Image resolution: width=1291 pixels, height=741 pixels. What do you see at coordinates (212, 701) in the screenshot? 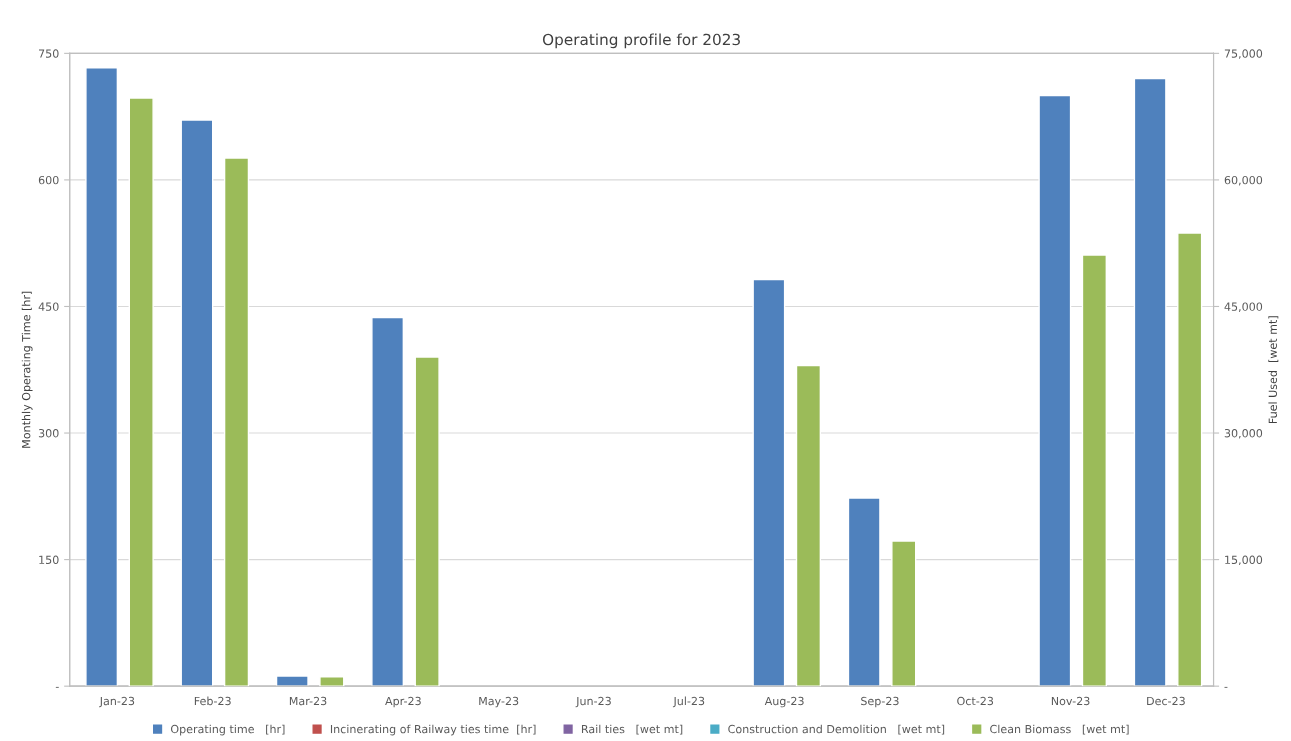
I see `x-tick-label: Feb-23` at bounding box center [212, 701].